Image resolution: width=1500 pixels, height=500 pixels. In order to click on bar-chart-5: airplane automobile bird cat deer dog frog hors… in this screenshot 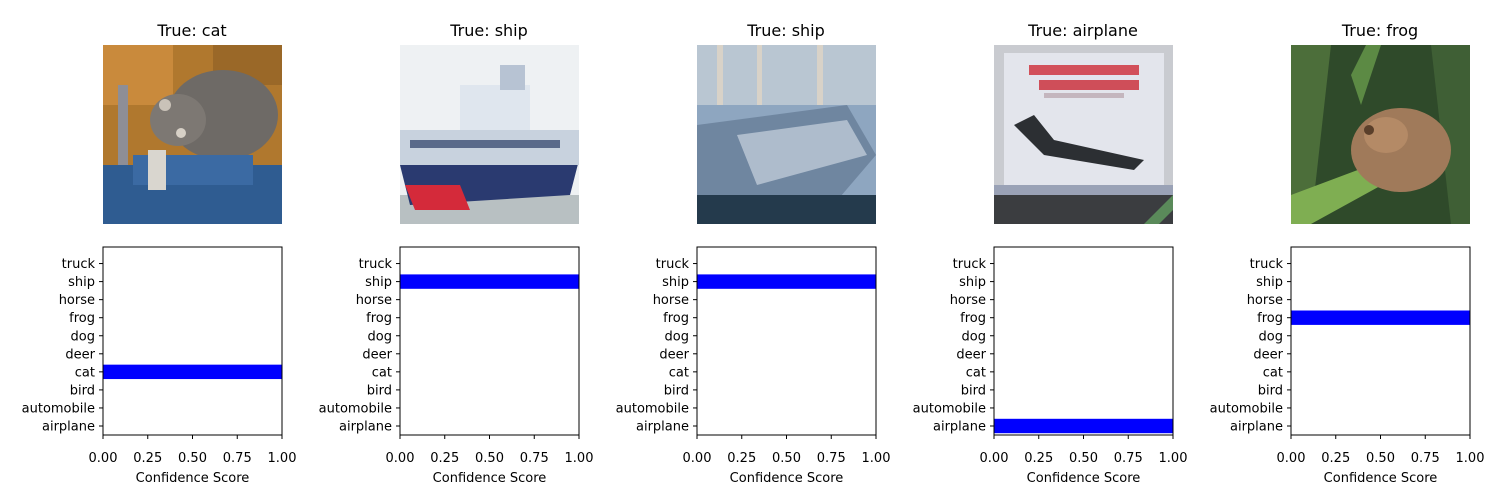, I will do `click(1347, 366)`.